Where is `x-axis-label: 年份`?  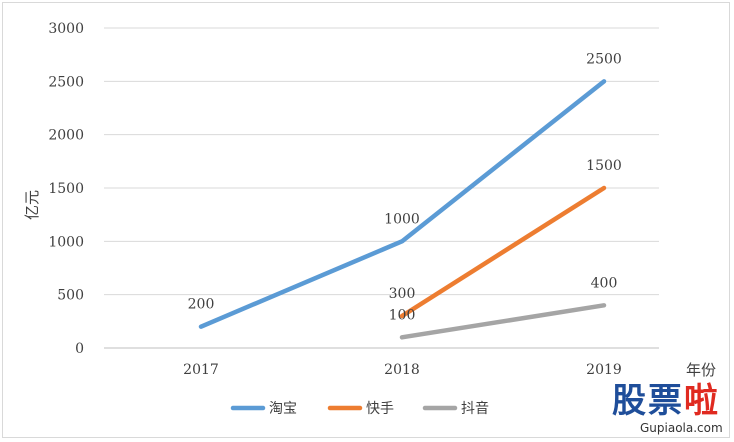
x-axis-label: 年份 is located at coordinates (701, 370).